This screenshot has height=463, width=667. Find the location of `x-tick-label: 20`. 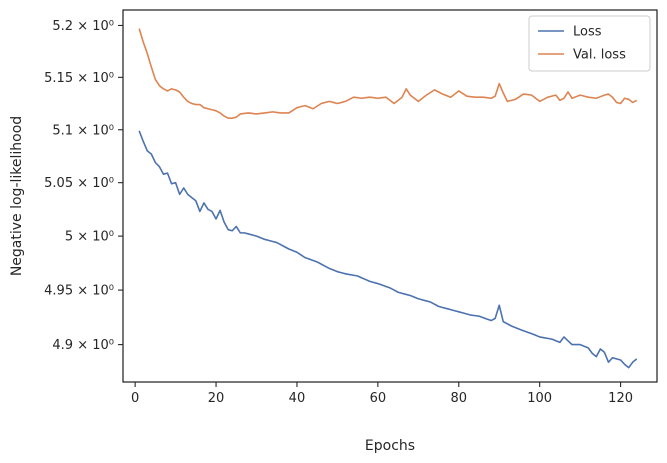

x-tick-label: 20 is located at coordinates (216, 398).